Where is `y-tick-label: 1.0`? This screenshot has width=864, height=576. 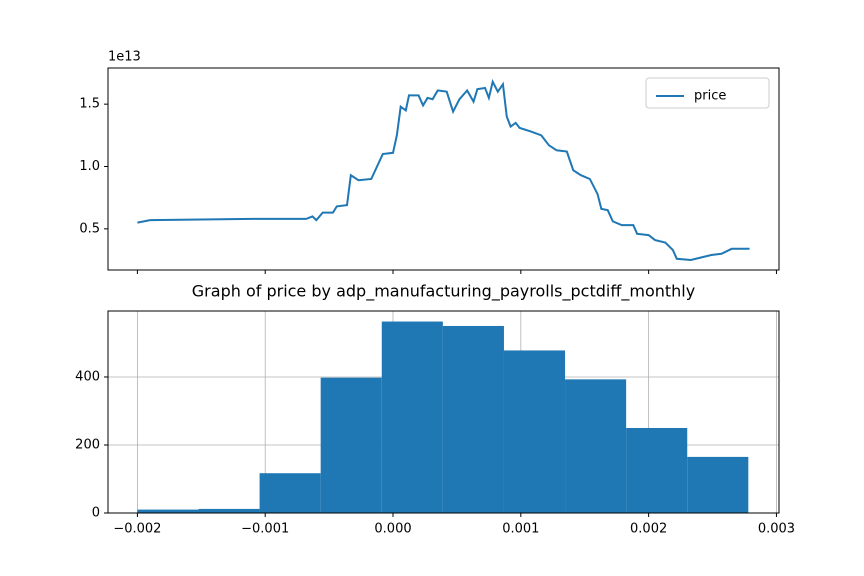
y-tick-label: 1.0 is located at coordinates (89, 166).